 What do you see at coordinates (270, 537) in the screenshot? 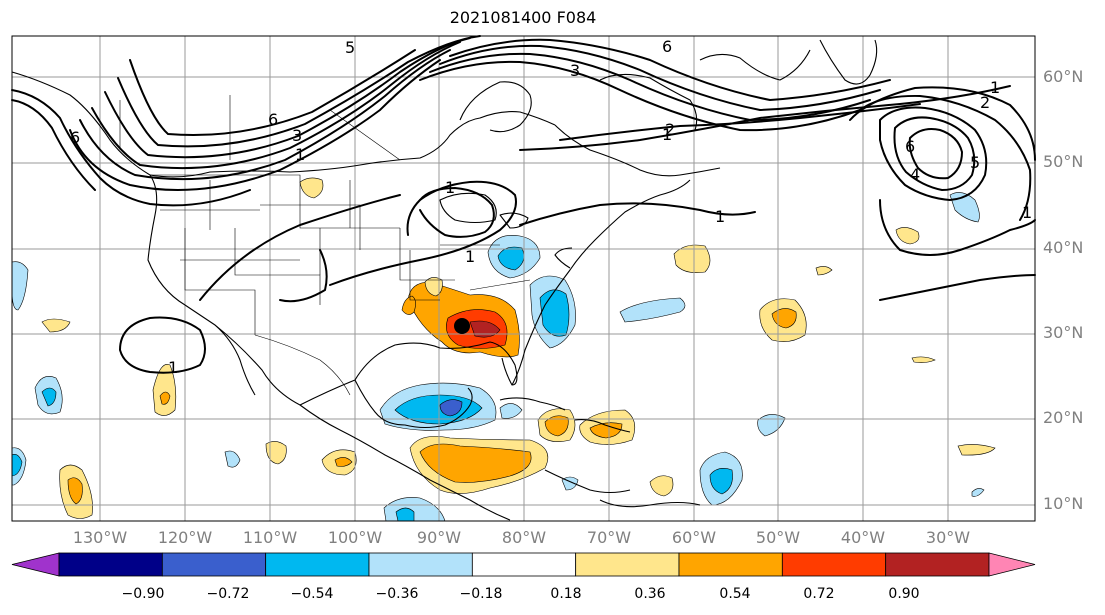
I see `lon-label: 110°W` at bounding box center [270, 537].